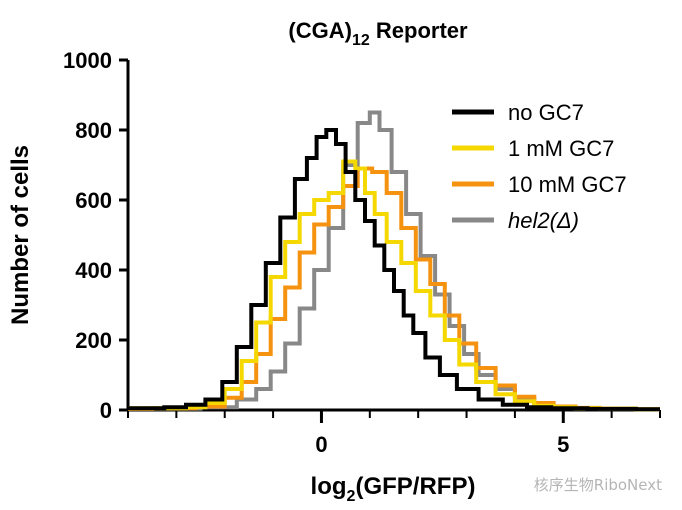 The image size is (682, 510). I want to click on y-tick-label: 800, so click(93, 130).